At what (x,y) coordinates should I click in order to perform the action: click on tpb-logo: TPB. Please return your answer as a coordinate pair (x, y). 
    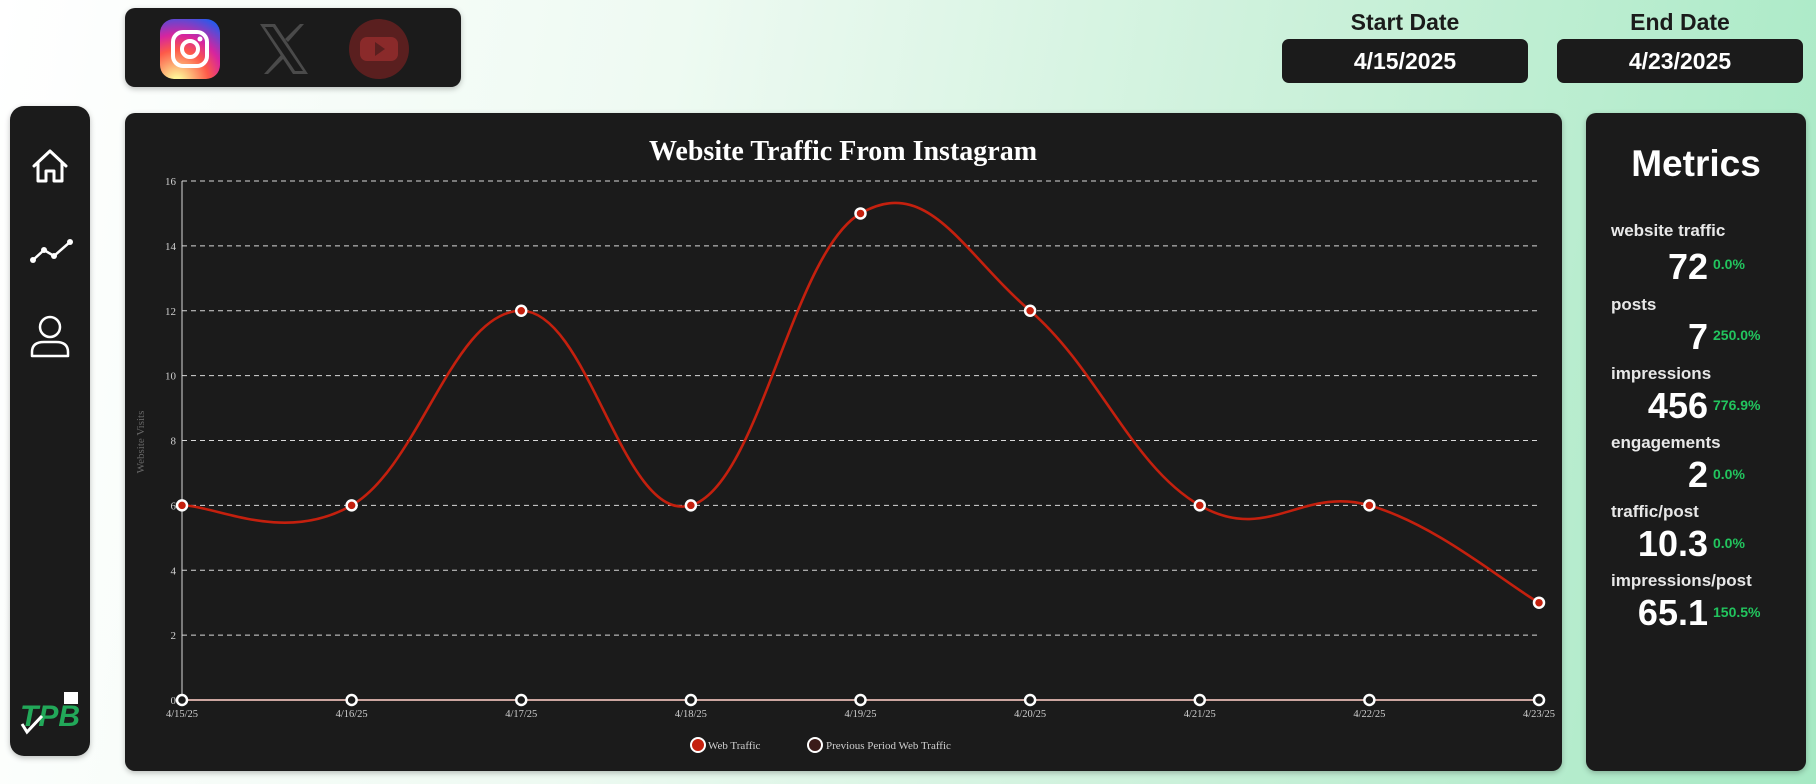
    Looking at the image, I should click on (51, 713).